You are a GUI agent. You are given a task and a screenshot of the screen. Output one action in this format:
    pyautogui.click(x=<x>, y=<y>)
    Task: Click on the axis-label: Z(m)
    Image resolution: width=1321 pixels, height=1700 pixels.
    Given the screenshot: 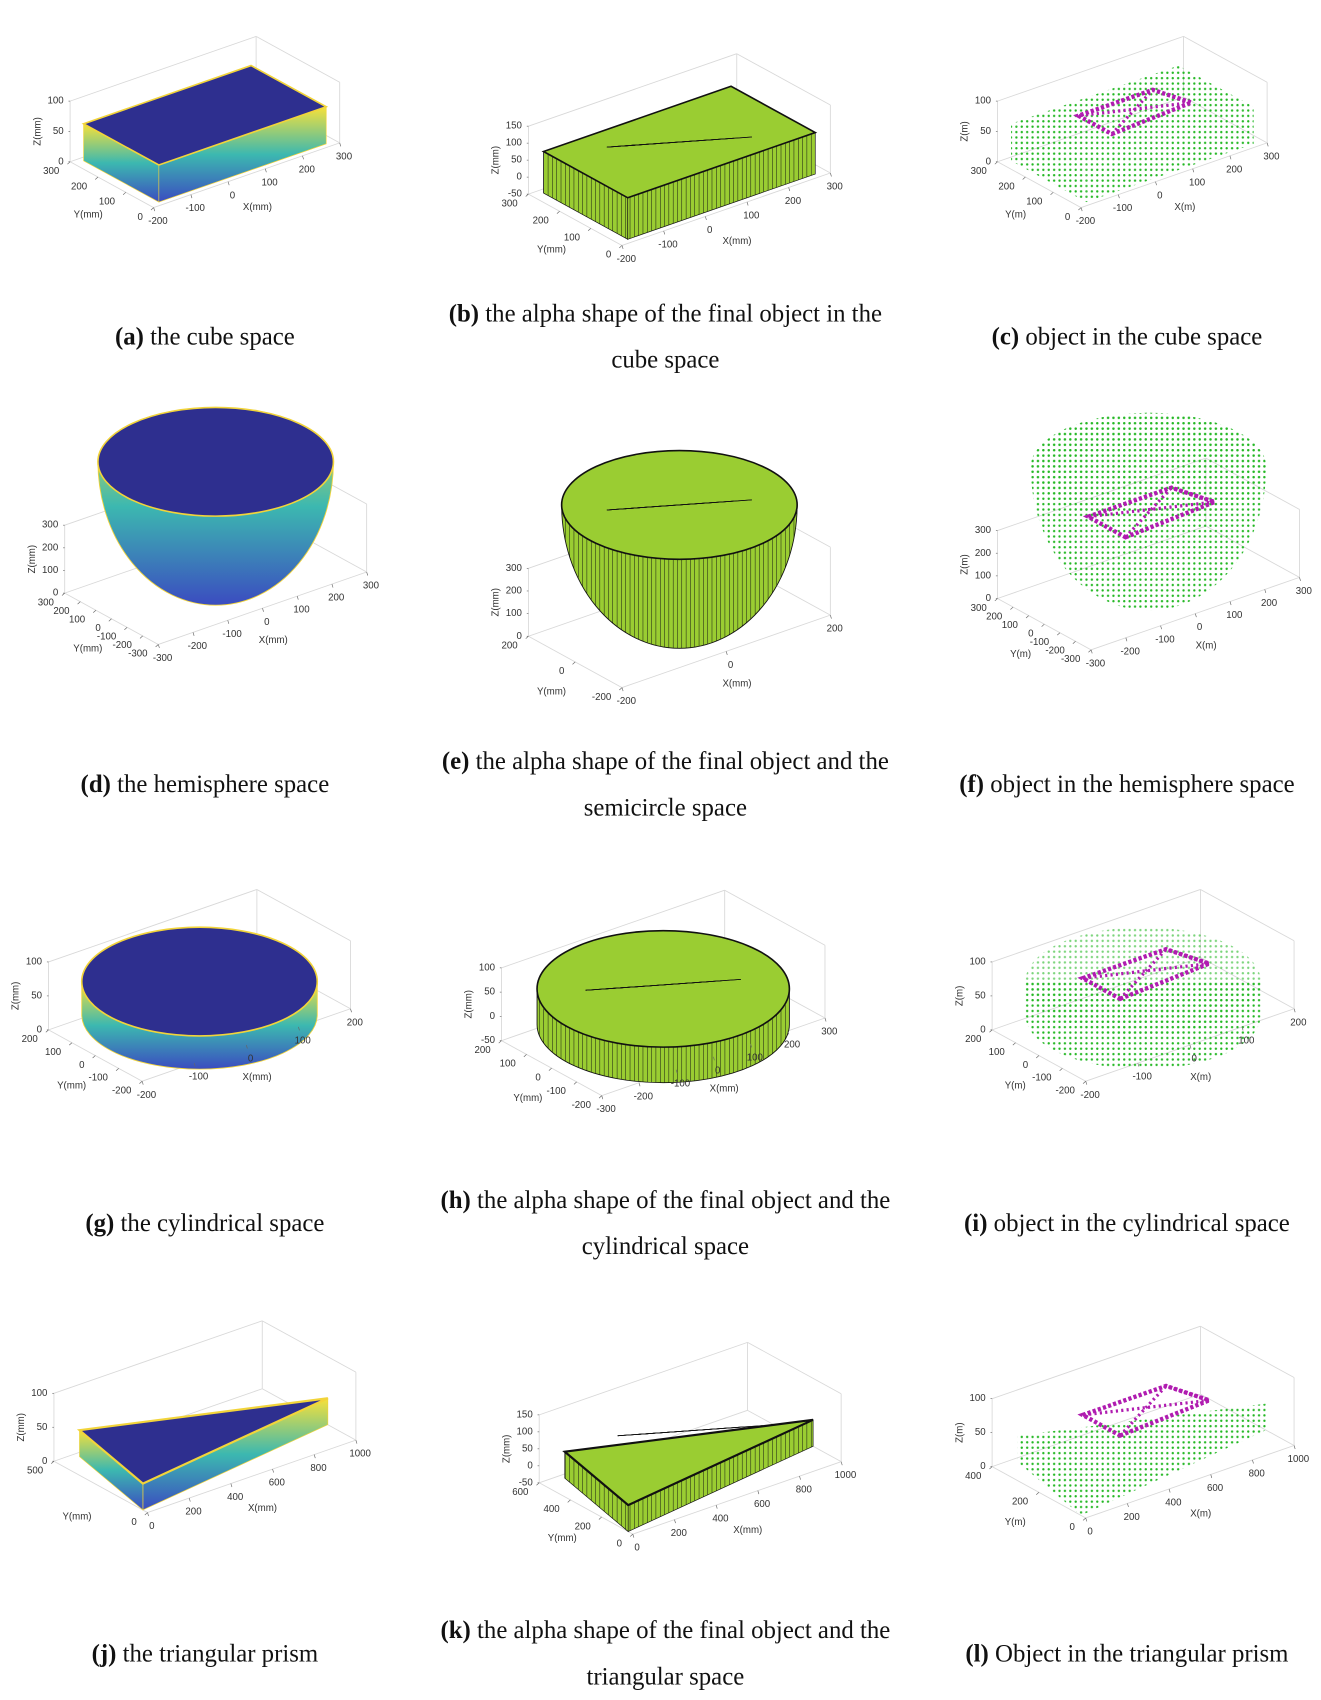 What is the action you would take?
    pyautogui.click(x=959, y=1432)
    